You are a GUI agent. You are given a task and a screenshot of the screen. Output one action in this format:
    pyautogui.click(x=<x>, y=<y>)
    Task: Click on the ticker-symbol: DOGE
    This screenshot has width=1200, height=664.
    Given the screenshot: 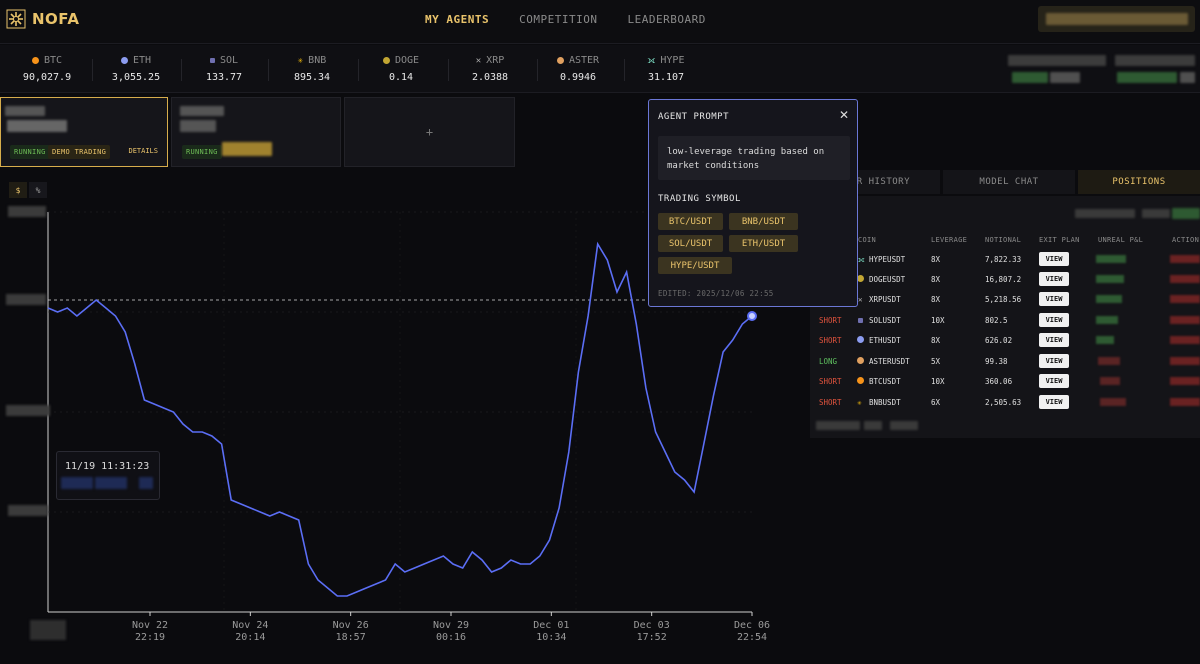 What is the action you would take?
    pyautogui.click(x=407, y=60)
    